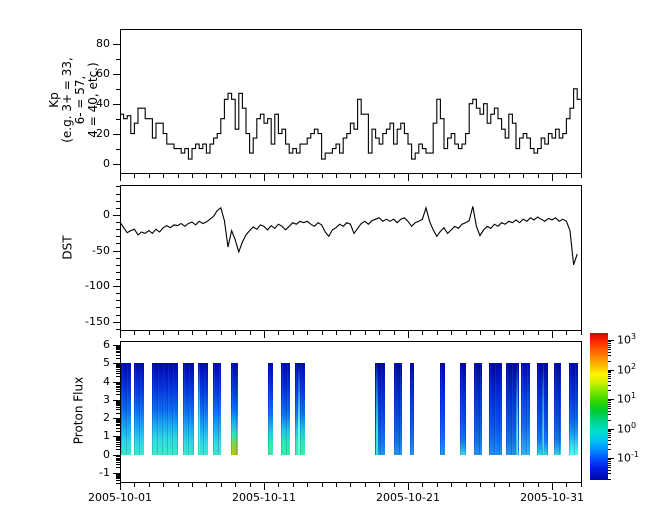 This screenshot has width=665, height=523. Describe the element at coordinates (106, 381) in the screenshot. I see `pf-y-tick-label: 4` at that location.